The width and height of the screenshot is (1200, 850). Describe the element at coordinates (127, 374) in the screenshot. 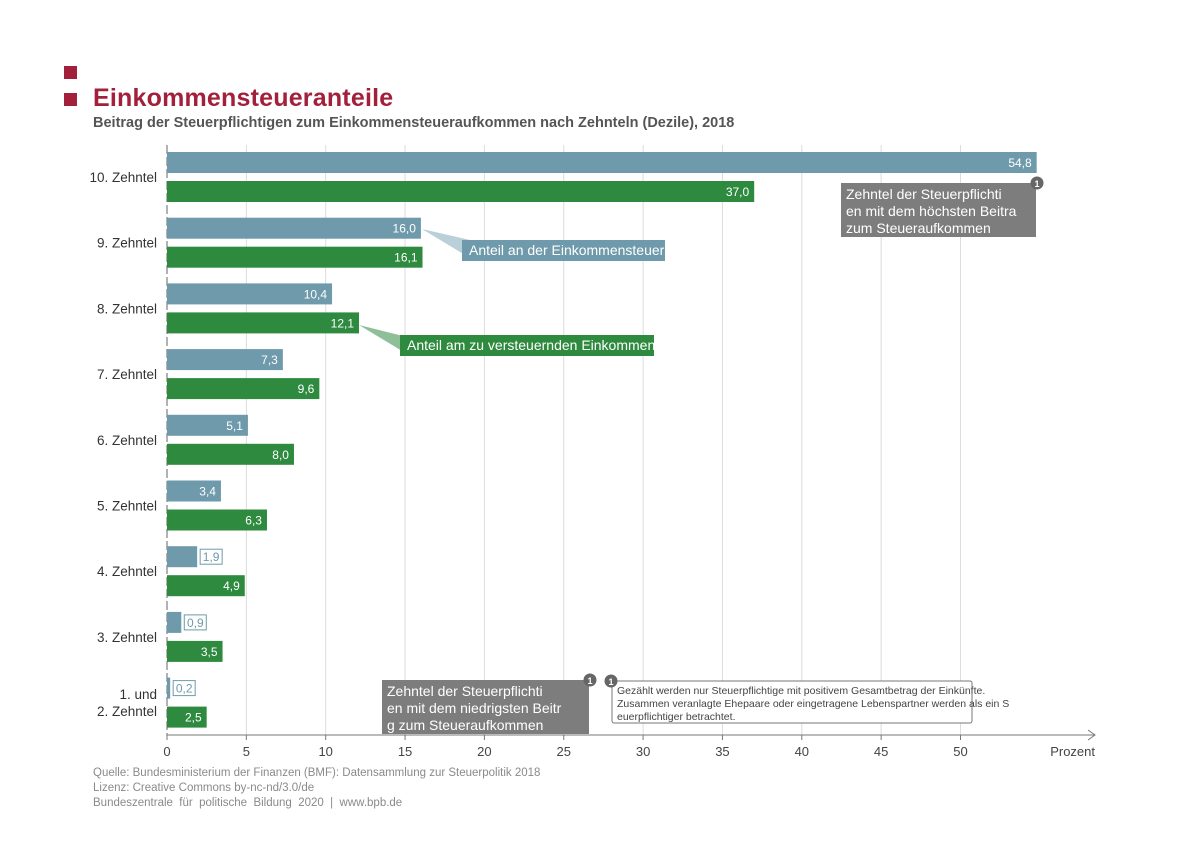

I see `category-label: 7. Zehntel` at that location.